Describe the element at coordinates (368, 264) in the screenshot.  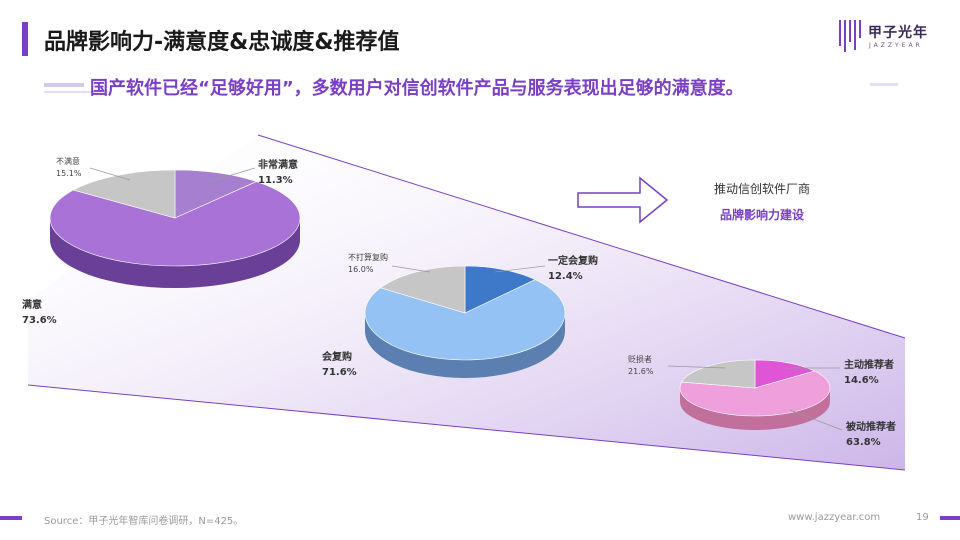
I see `slice-label-no-repurchase: 不打算复购16.0%` at that location.